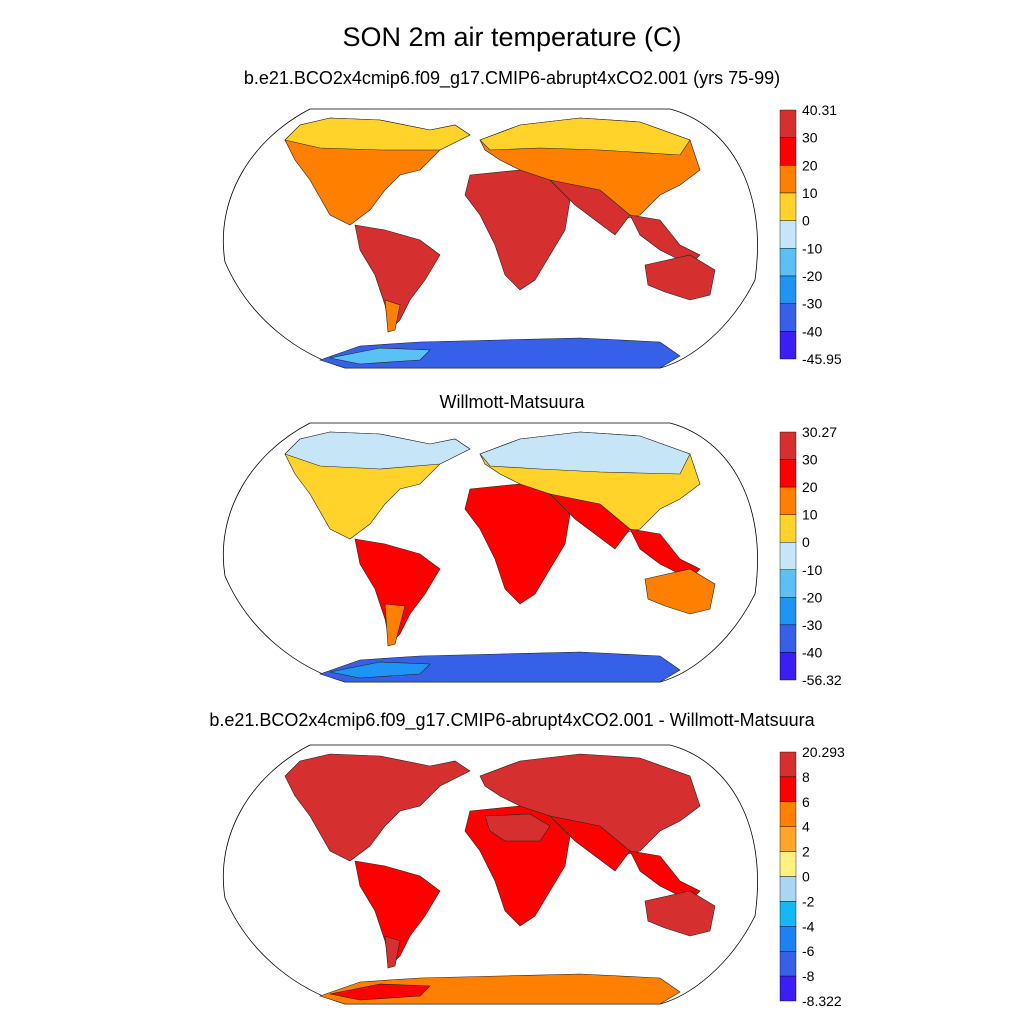  I want to click on panel-2-globe, so click(490, 552).